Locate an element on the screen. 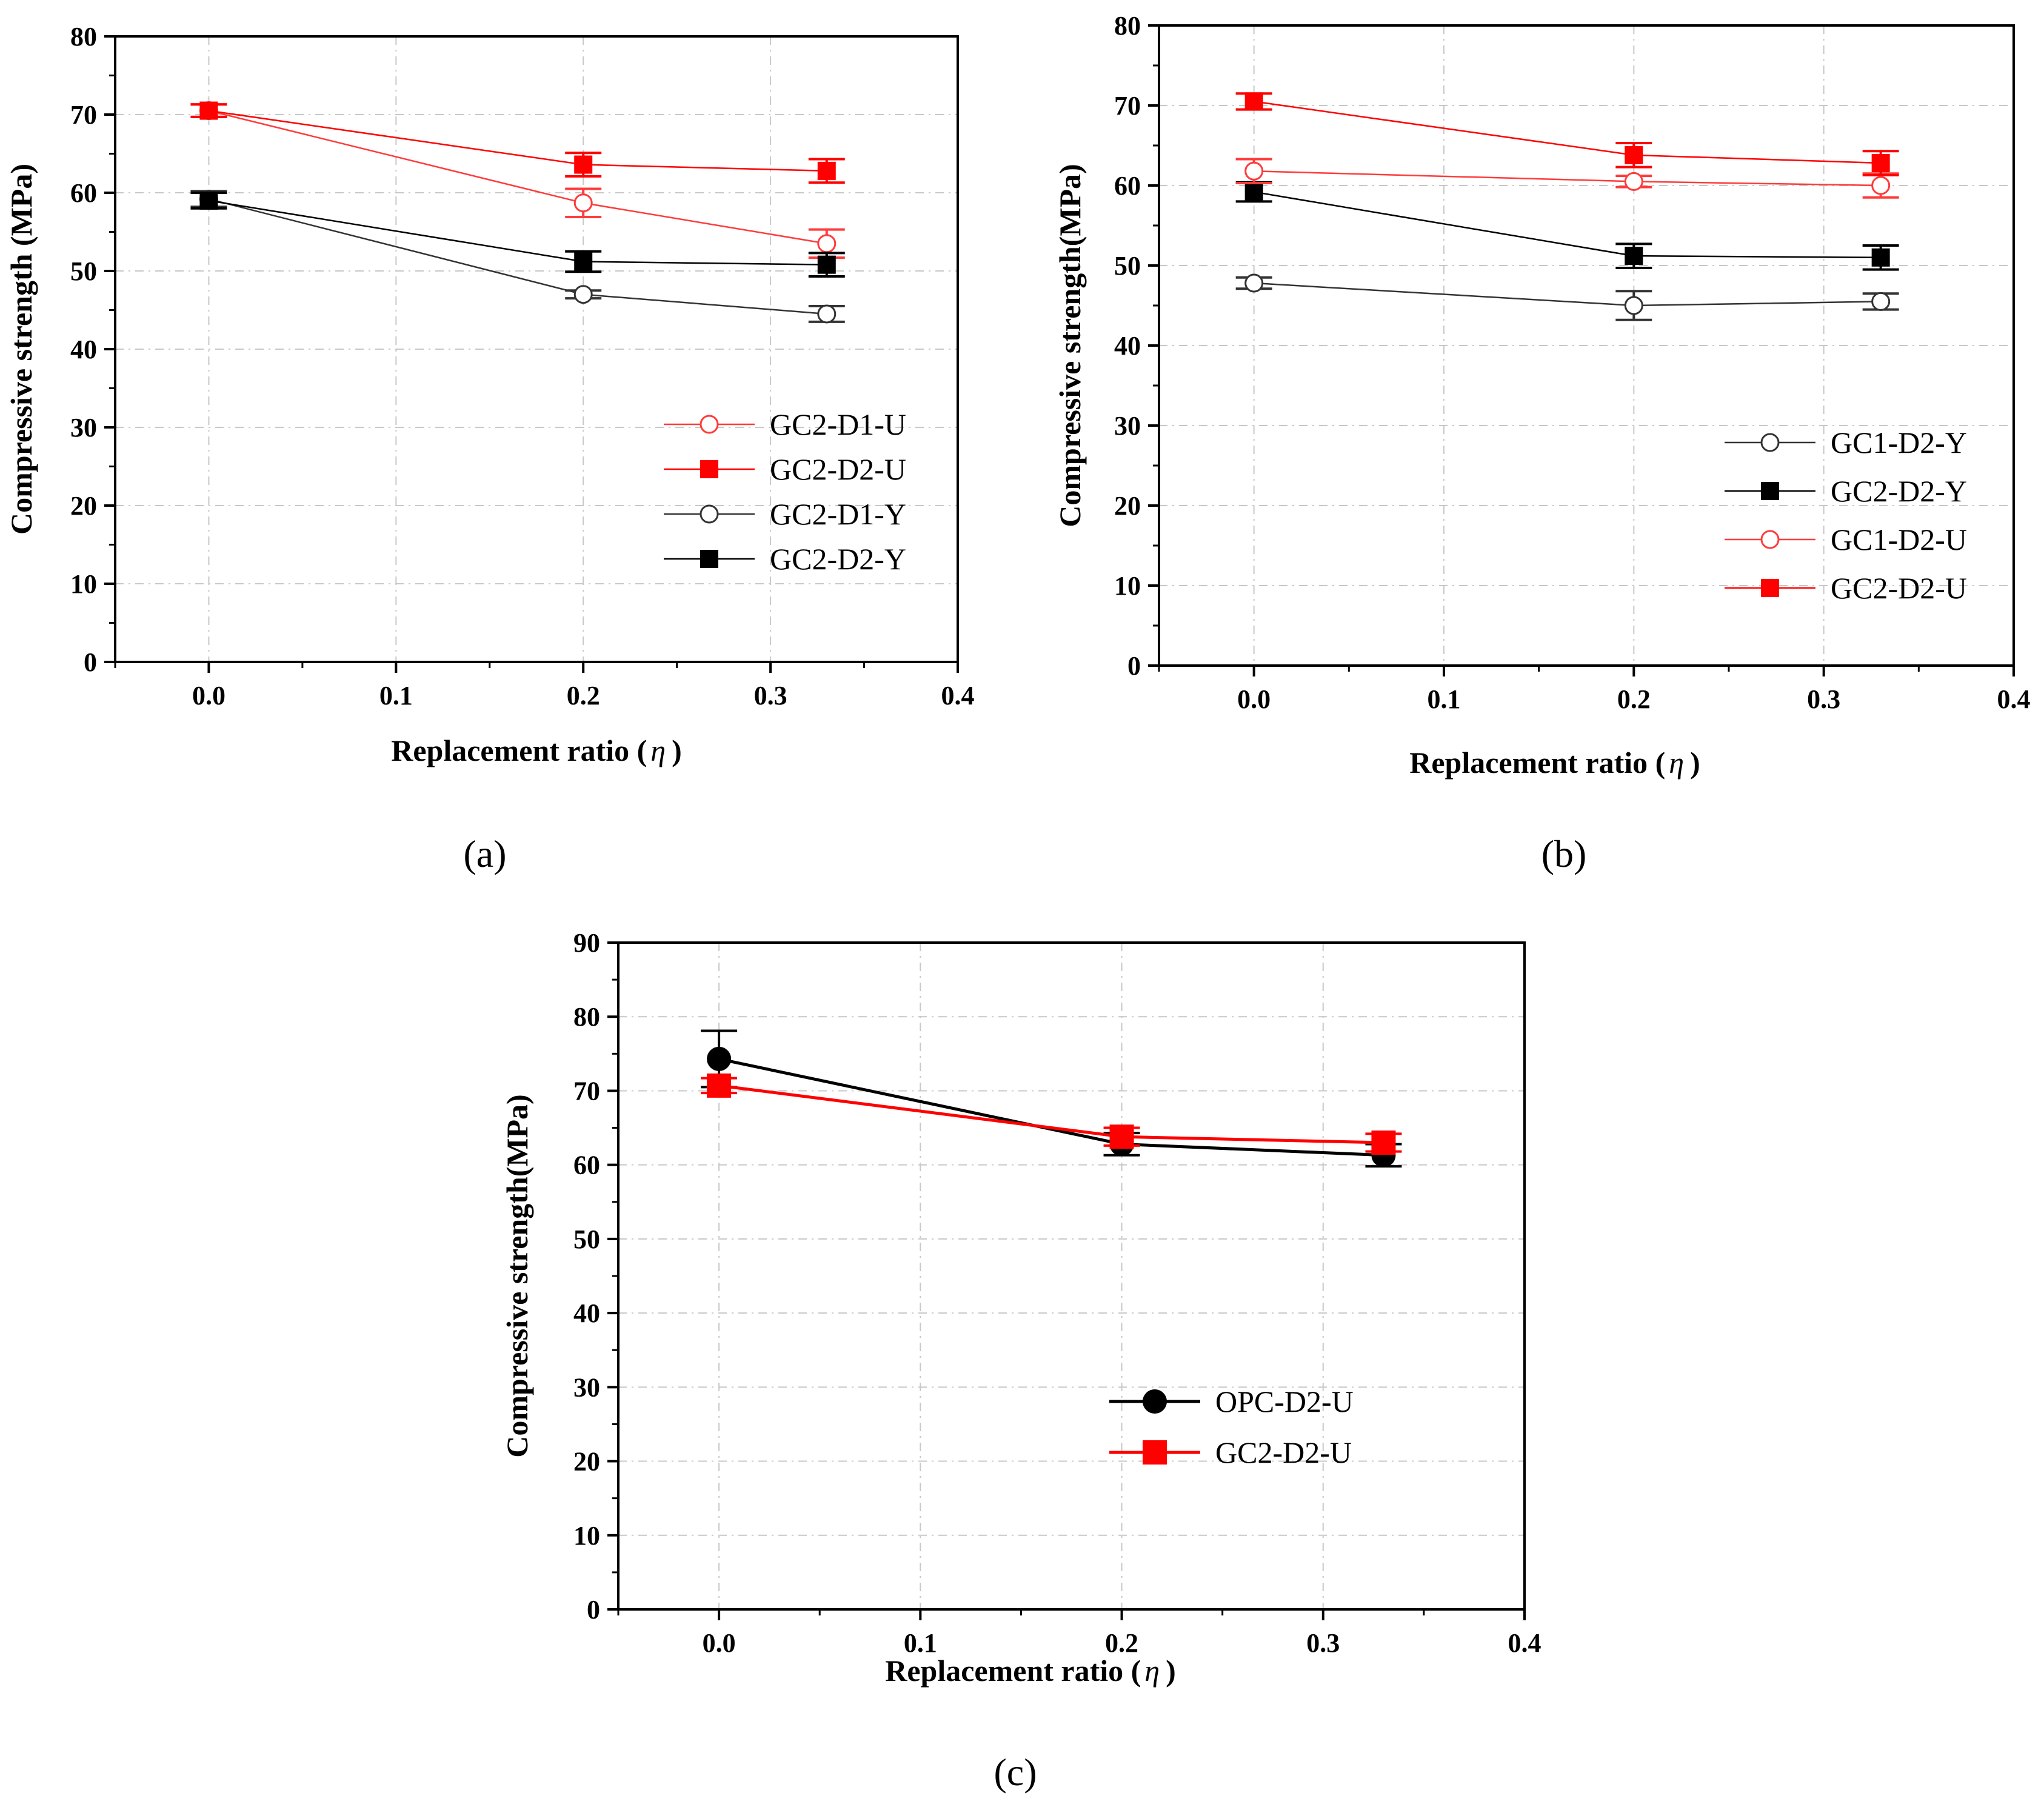 This screenshot has width=2044, height=1807. panel-label: (c) is located at coordinates (1016, 1772).